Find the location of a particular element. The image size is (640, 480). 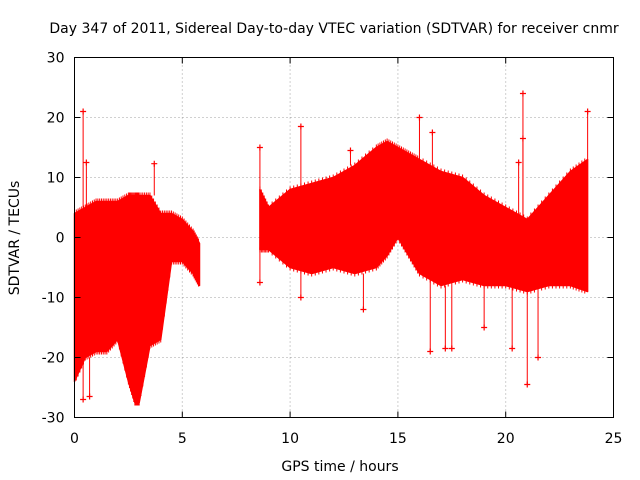

y-tick-label: -20 is located at coordinates (53, 359).